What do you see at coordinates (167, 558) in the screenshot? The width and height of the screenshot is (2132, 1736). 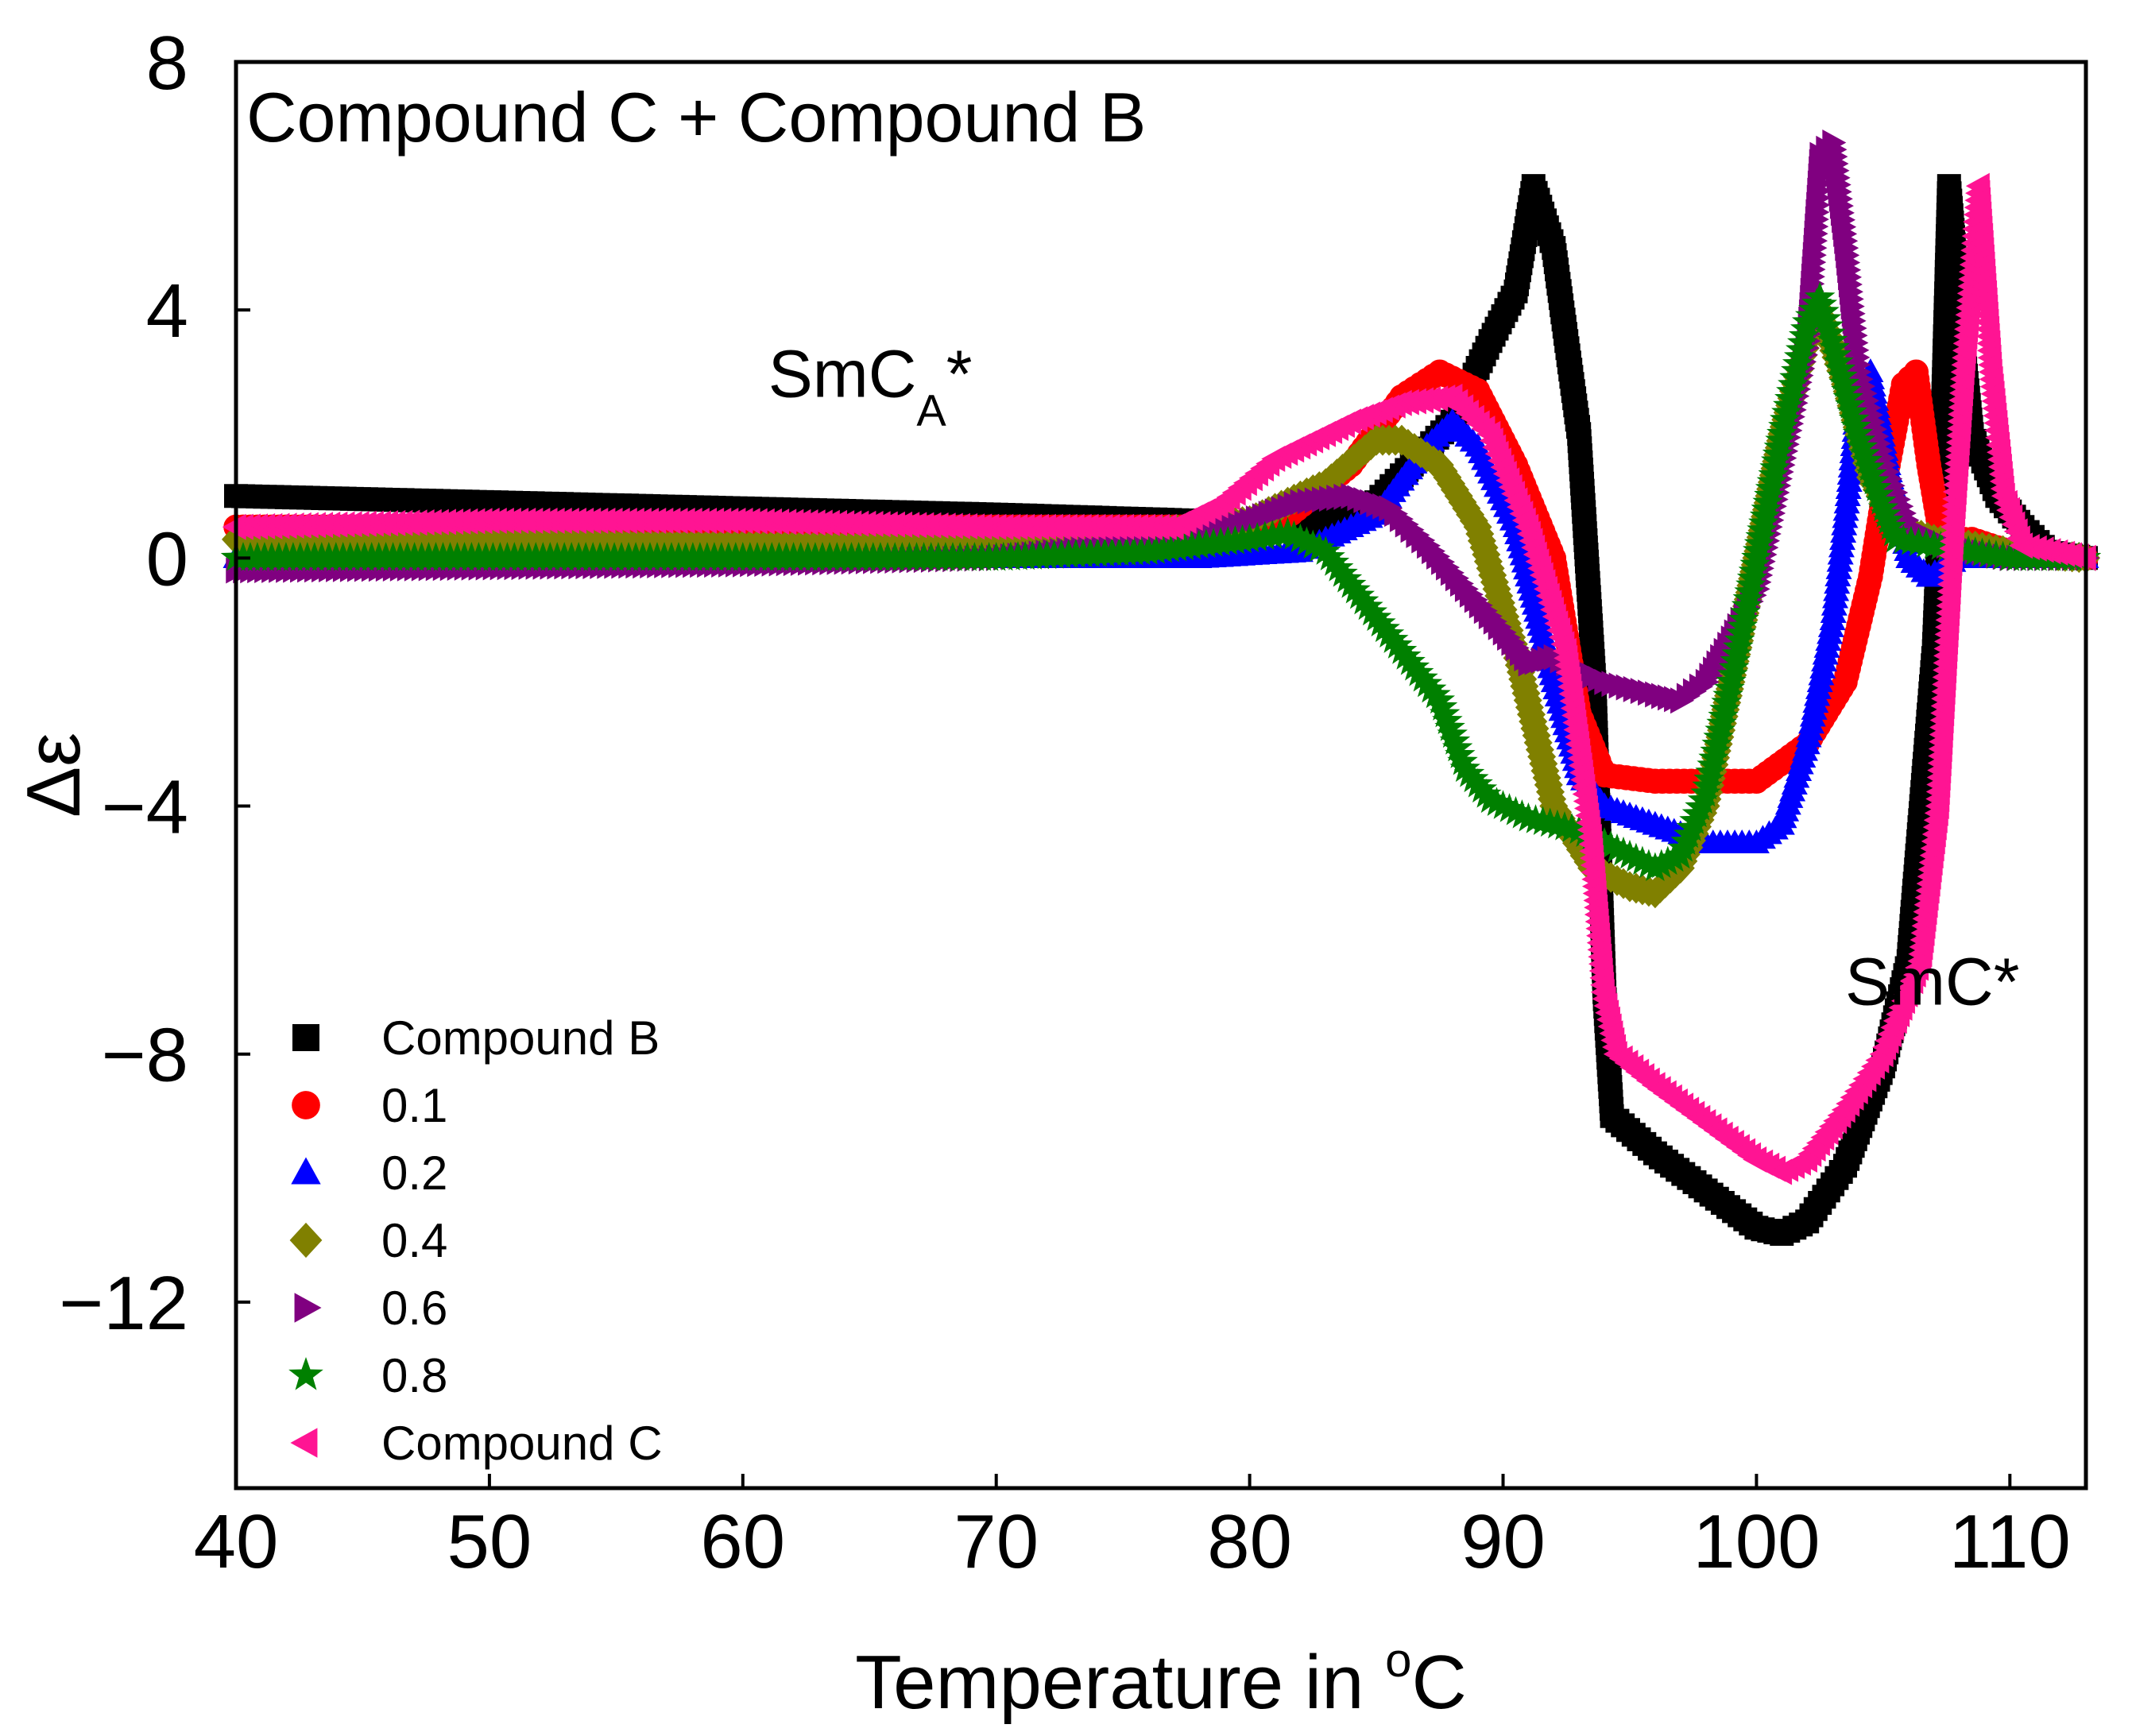 I see `y-tick-label: 0` at bounding box center [167, 558].